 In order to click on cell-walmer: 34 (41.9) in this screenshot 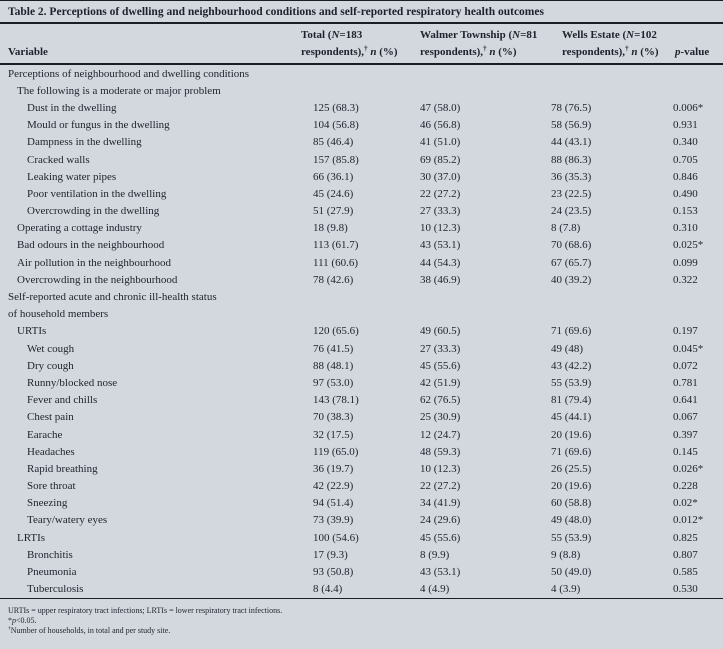, I will do `click(440, 503)`.